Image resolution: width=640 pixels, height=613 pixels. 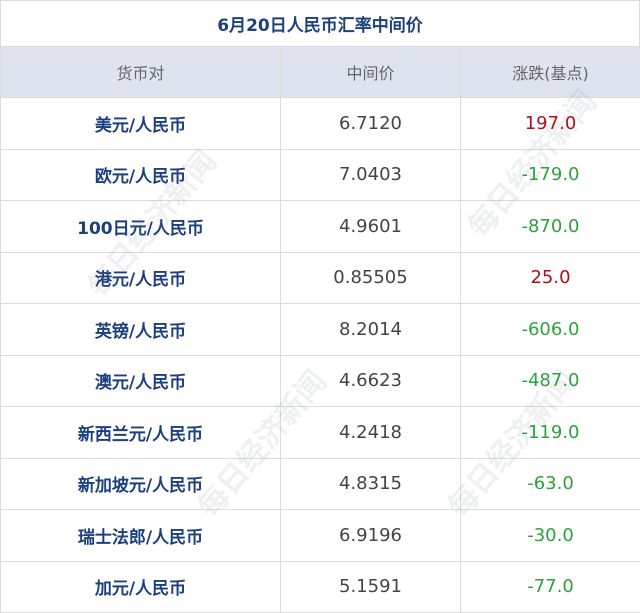 I want to click on mid-rate: 7.0403, so click(x=370, y=174).